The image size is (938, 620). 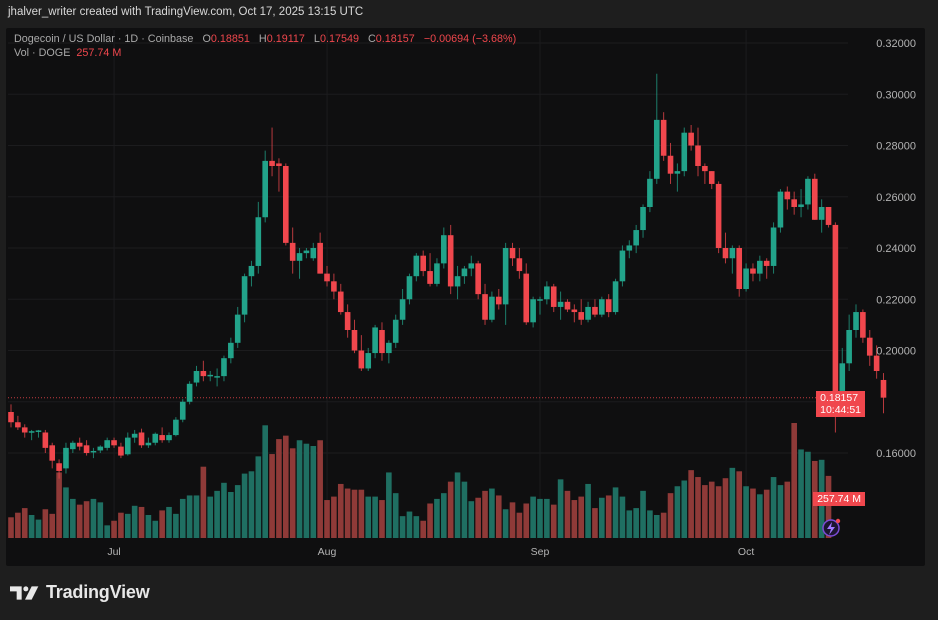 I want to click on symbol-label: Dogecoin / US Dollar · 1D · Coinbase, so click(x=104, y=39).